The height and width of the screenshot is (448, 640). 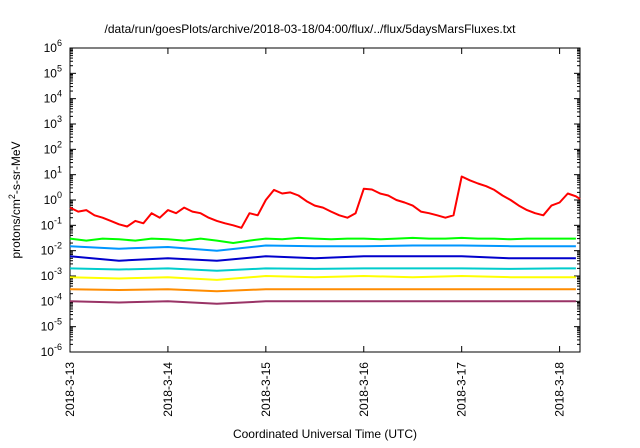 What do you see at coordinates (16, 228) in the screenshot?
I see `y-axis-label-prefix: protons/cm` at bounding box center [16, 228].